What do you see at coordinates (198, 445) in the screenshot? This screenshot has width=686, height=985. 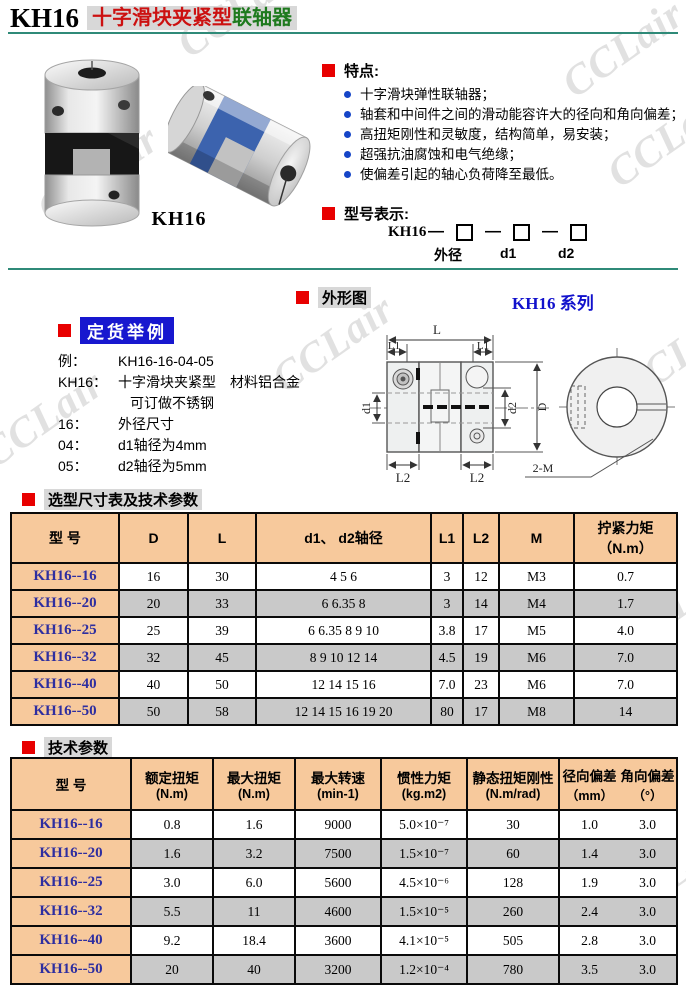 I see `ordering-row: 04： d1轴径为4mm` at bounding box center [198, 445].